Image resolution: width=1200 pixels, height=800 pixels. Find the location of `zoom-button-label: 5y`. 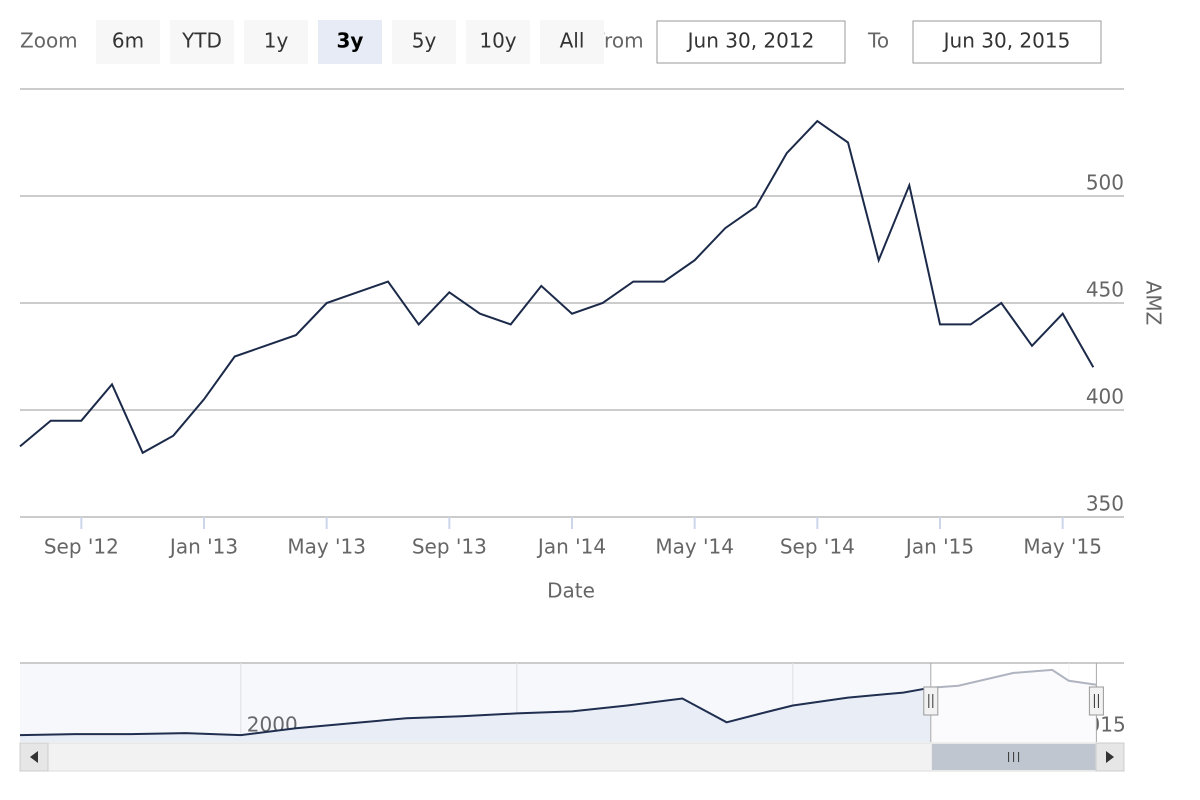

zoom-button-label: 5y is located at coordinates (424, 41).